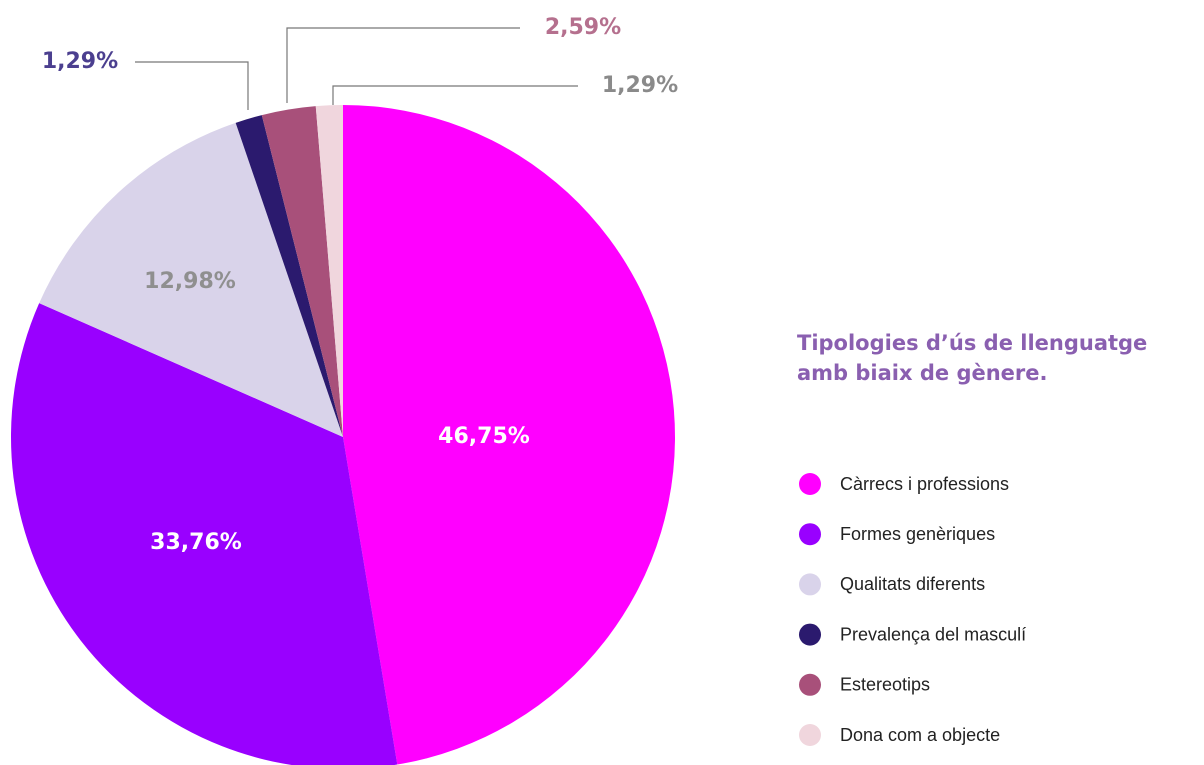 The width and height of the screenshot is (1204, 765). I want to click on legend-label: Càrrecs i professions, so click(924, 484).